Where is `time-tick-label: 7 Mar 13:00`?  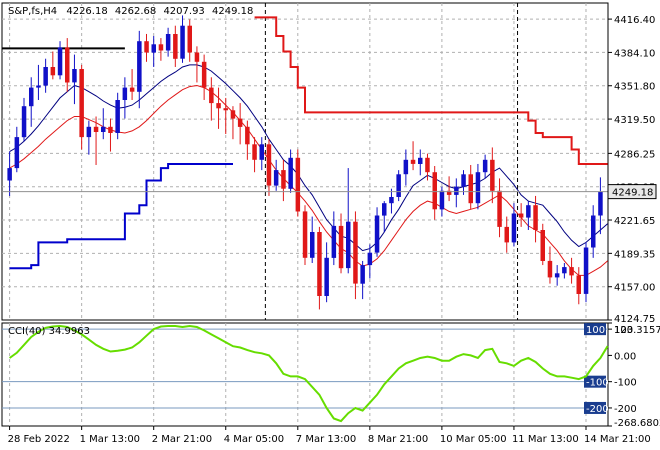 time-tick-label: 7 Mar 13:00 is located at coordinates (326, 439).